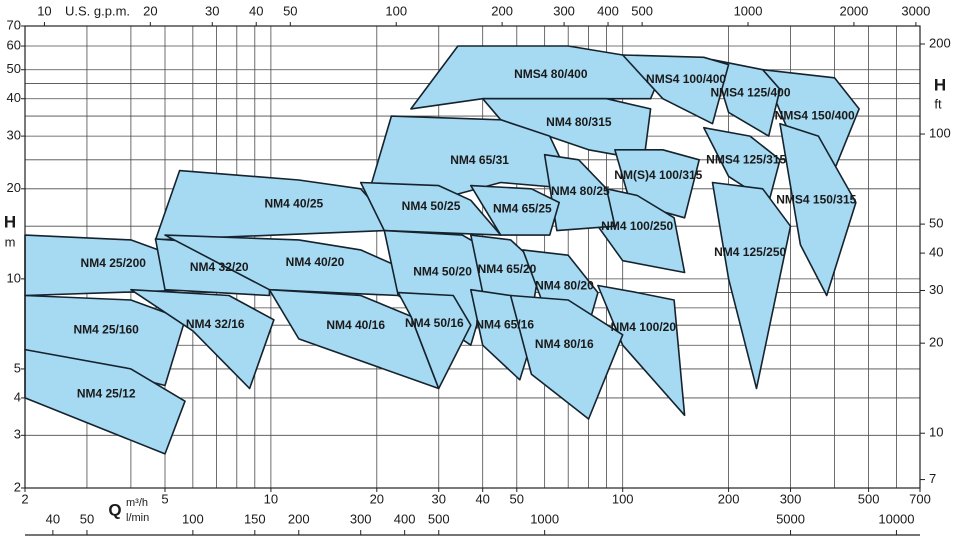 This screenshot has width=959, height=549. I want to click on region-label: NM(S)4 100/315, so click(658, 175).